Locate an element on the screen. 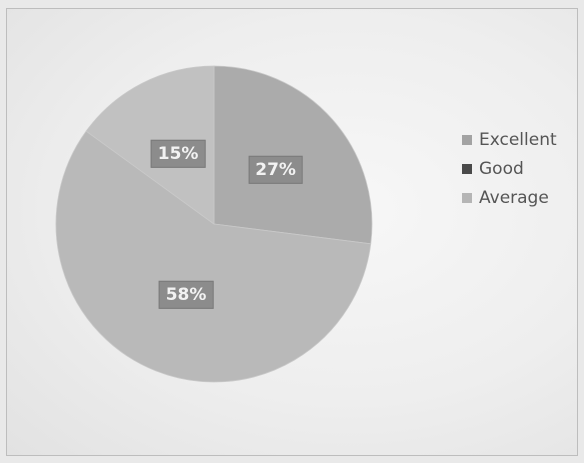  legend-item-excellent: Excellent is located at coordinates (509, 139).